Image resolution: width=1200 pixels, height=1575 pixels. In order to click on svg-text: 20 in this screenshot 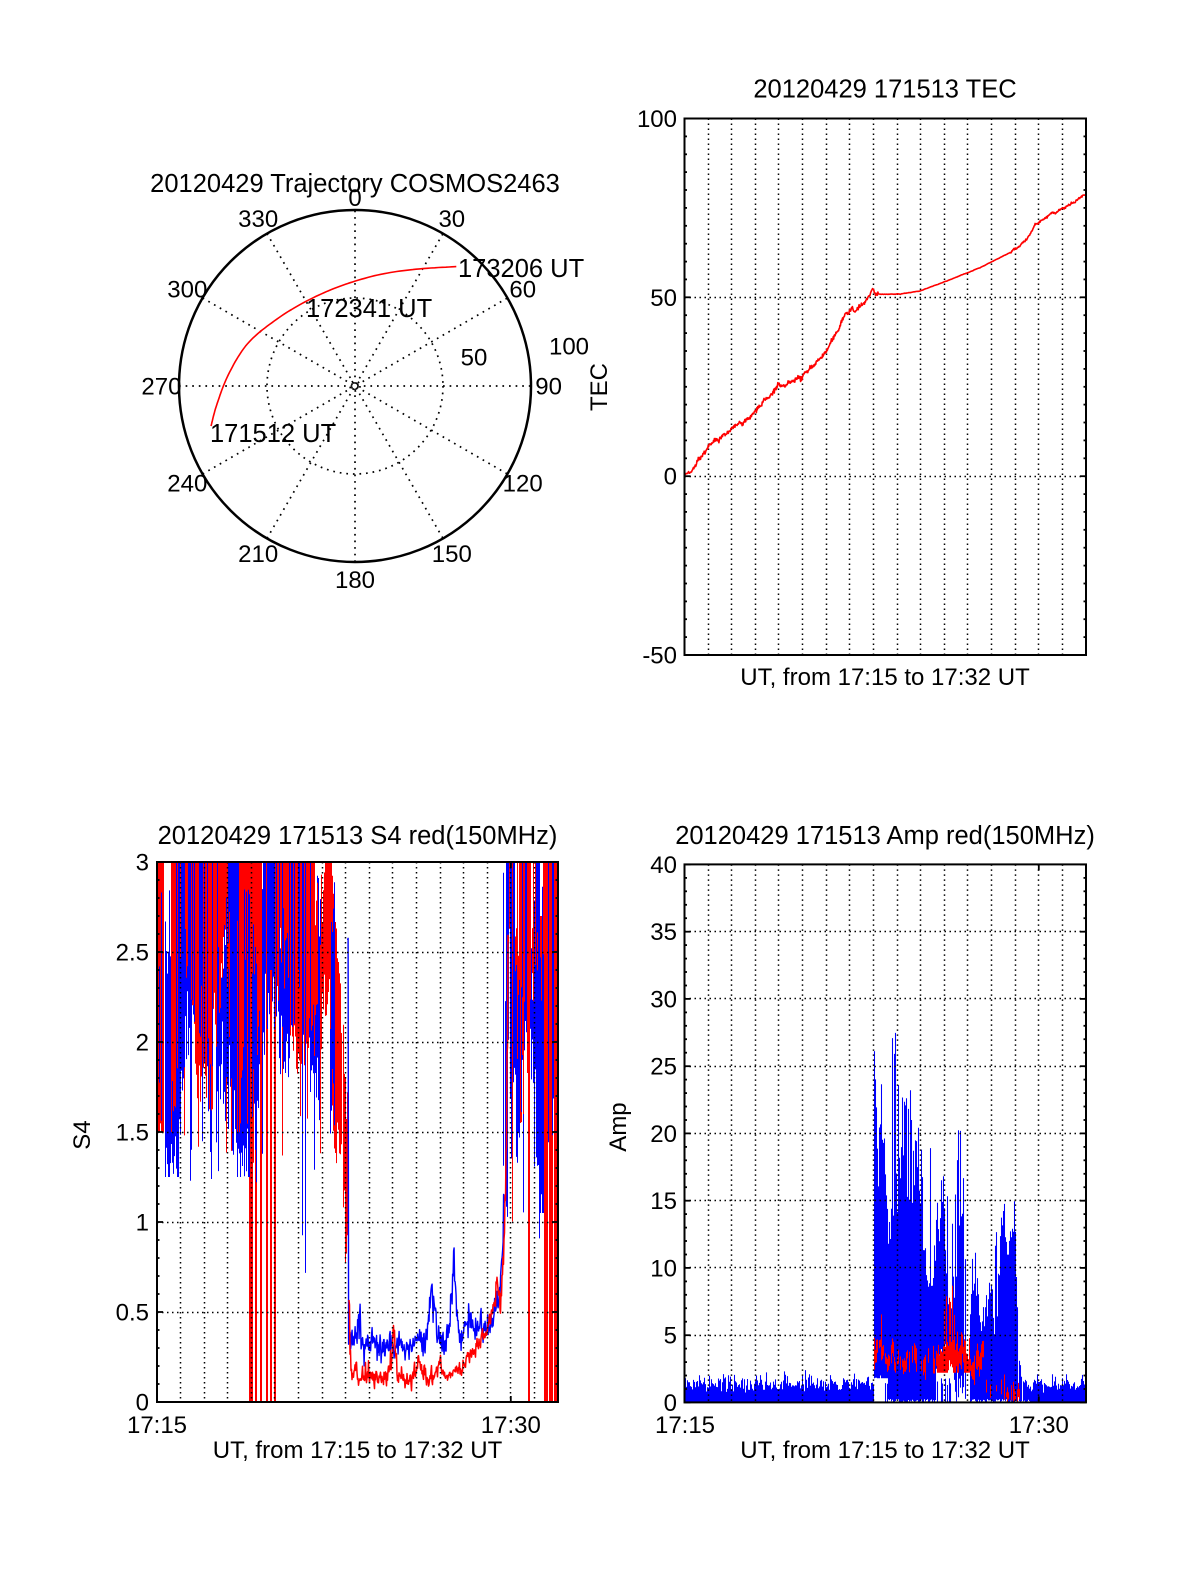, I will do `click(663, 1134)`.